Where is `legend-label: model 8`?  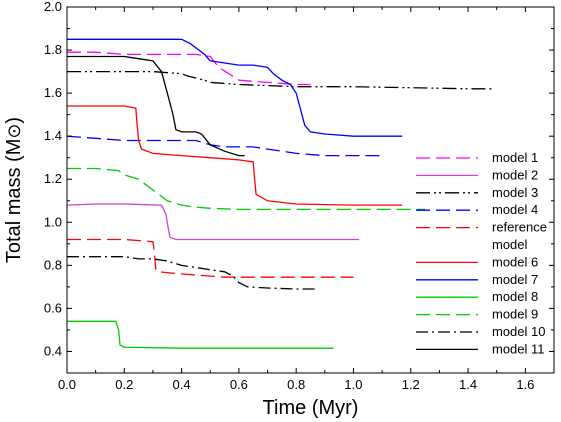 legend-label: model 8 is located at coordinates (515, 296).